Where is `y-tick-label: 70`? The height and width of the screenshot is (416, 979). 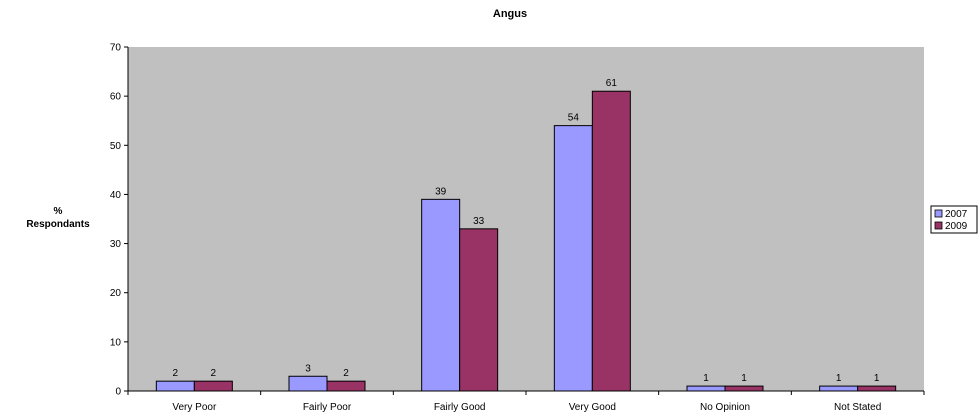
y-tick-label: 70 is located at coordinates (116, 48).